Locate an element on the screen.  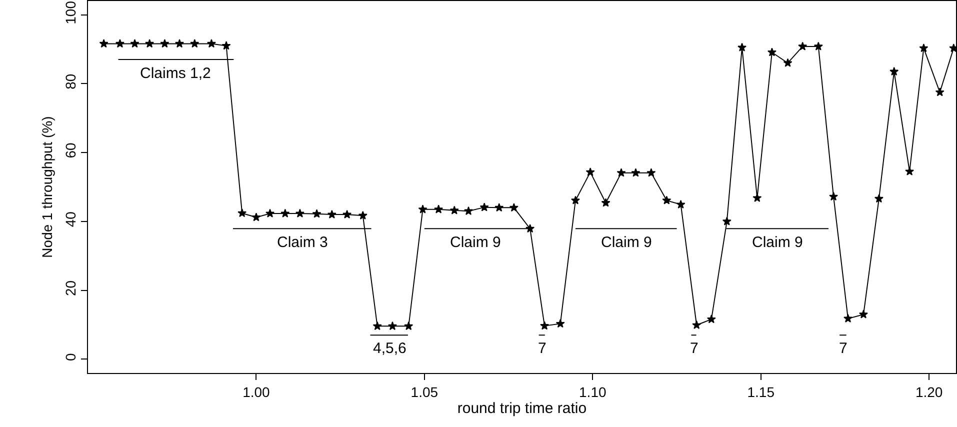
annotation: 4,5,6 is located at coordinates (389, 348).